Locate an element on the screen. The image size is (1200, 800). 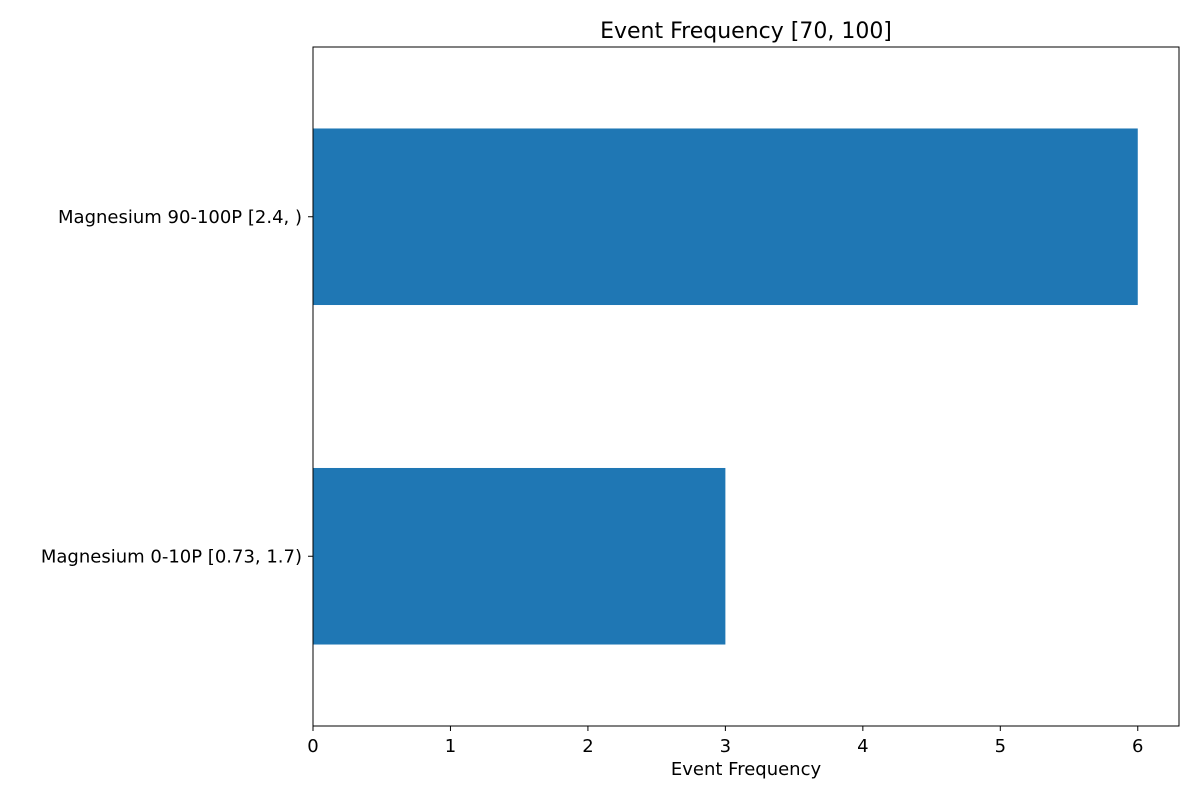
x-axis: 0 1 2 3 4 5 6 is located at coordinates (725, 741).